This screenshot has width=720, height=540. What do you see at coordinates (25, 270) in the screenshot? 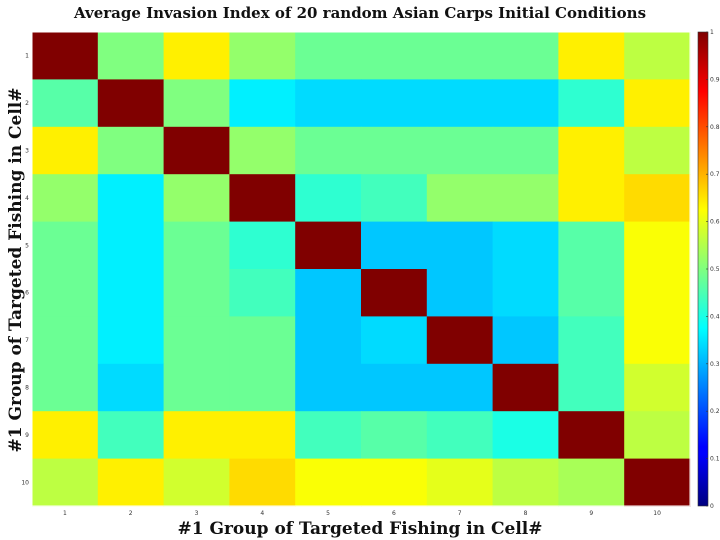
I see `y-axis-ticks: 1 2 3 4 5 6 7 8 9 10` at bounding box center [25, 270].